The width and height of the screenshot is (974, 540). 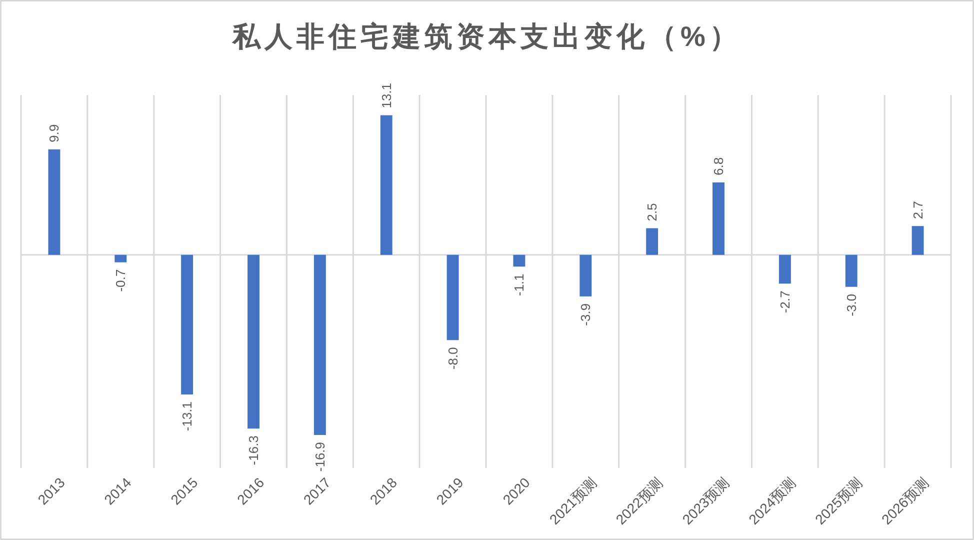 I want to click on data-label: -8.0, so click(x=452, y=358).